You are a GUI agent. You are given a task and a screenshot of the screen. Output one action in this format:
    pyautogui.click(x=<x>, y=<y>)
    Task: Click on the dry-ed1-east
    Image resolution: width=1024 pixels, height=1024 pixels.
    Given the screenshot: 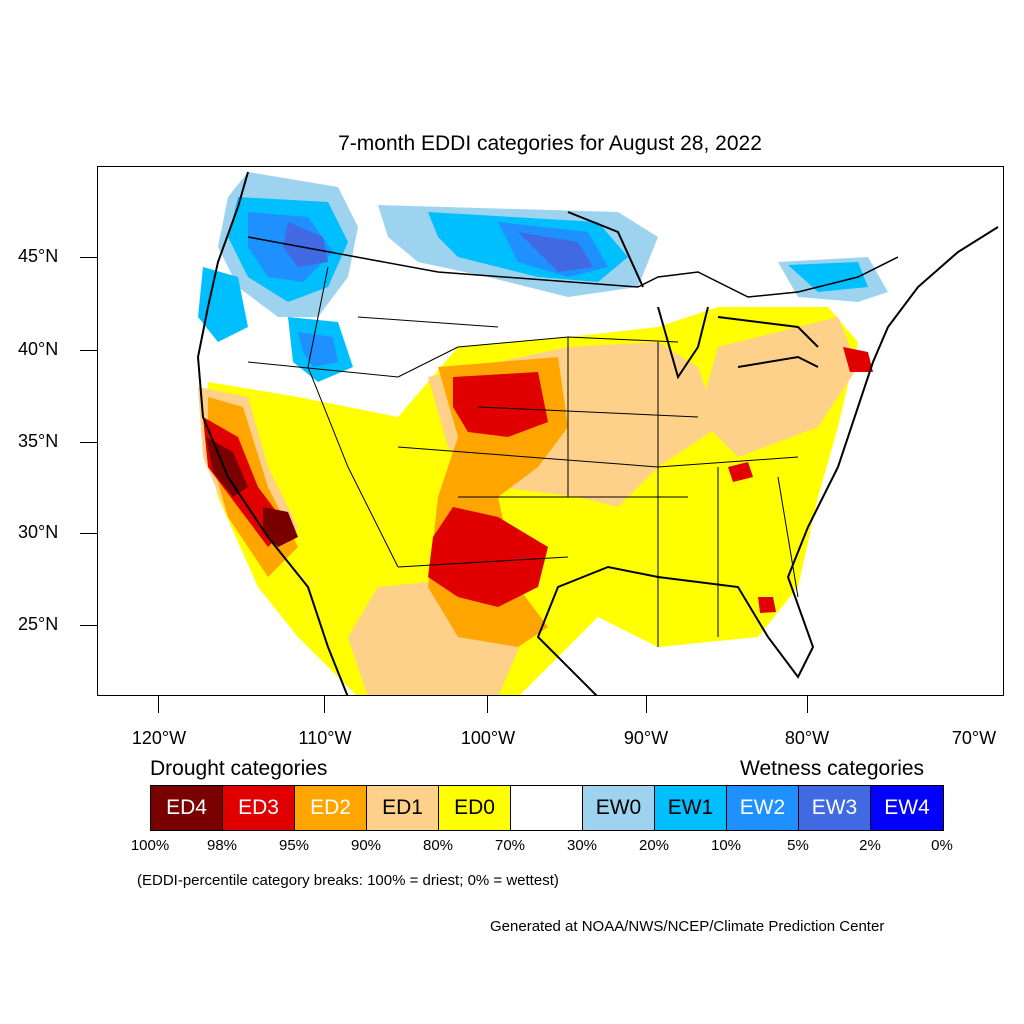 What is the action you would take?
    pyautogui.click(x=778, y=387)
    